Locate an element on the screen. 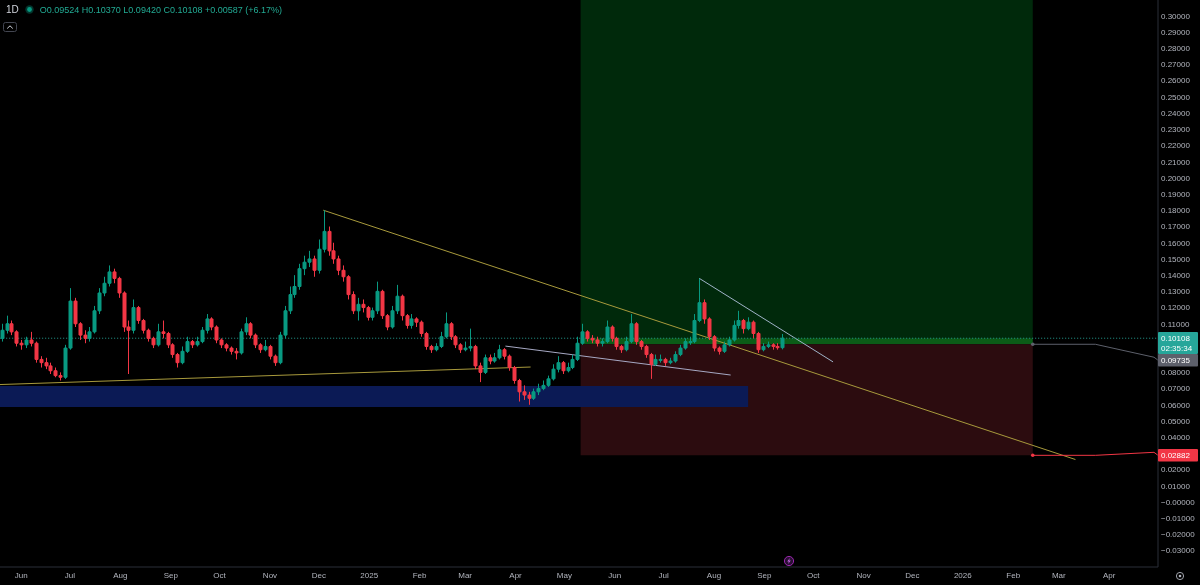 Image resolution: width=1200 pixels, height=585 pixels. y-tick-label: 0.25000 is located at coordinates (1176, 97).